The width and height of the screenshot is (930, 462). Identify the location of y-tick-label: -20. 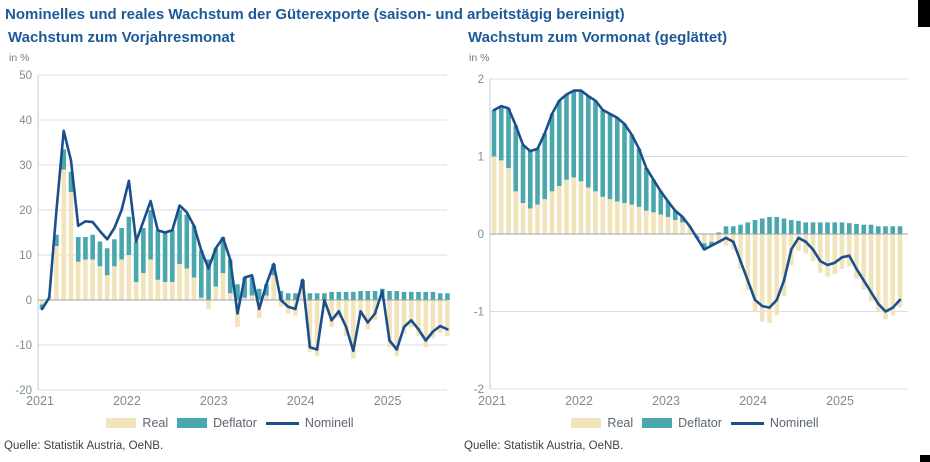
(23, 391).